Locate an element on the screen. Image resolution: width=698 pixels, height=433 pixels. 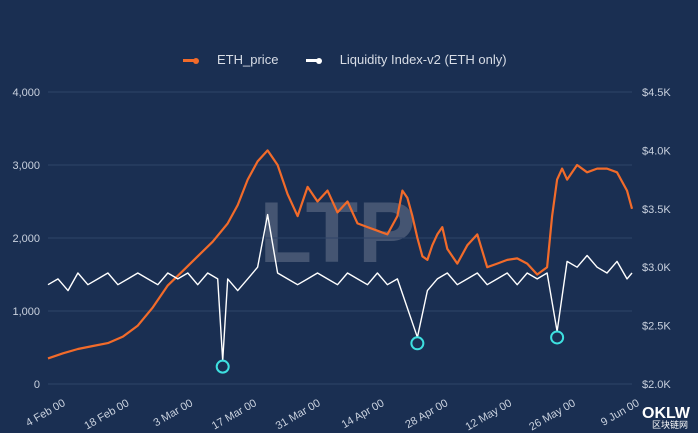
x-tick-label: 9 Jun 00 is located at coordinates (620, 412).